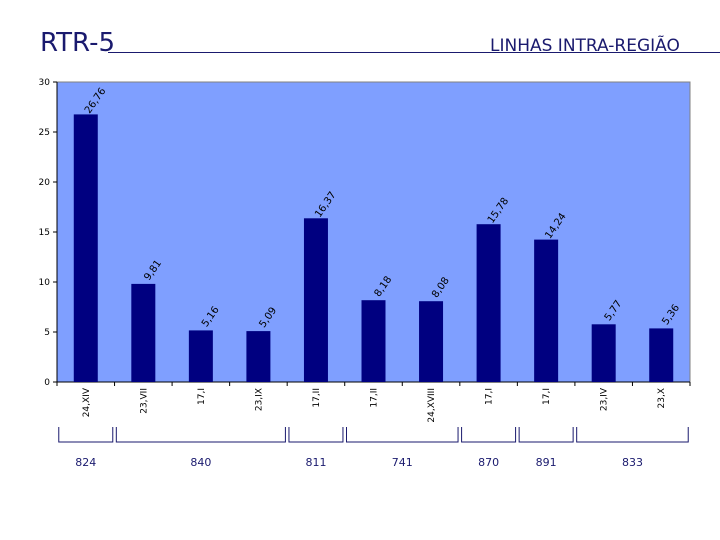 The width and height of the screenshot is (720, 540). What do you see at coordinates (605, 399) in the screenshot?
I see `category-label: 23,IV` at bounding box center [605, 399].